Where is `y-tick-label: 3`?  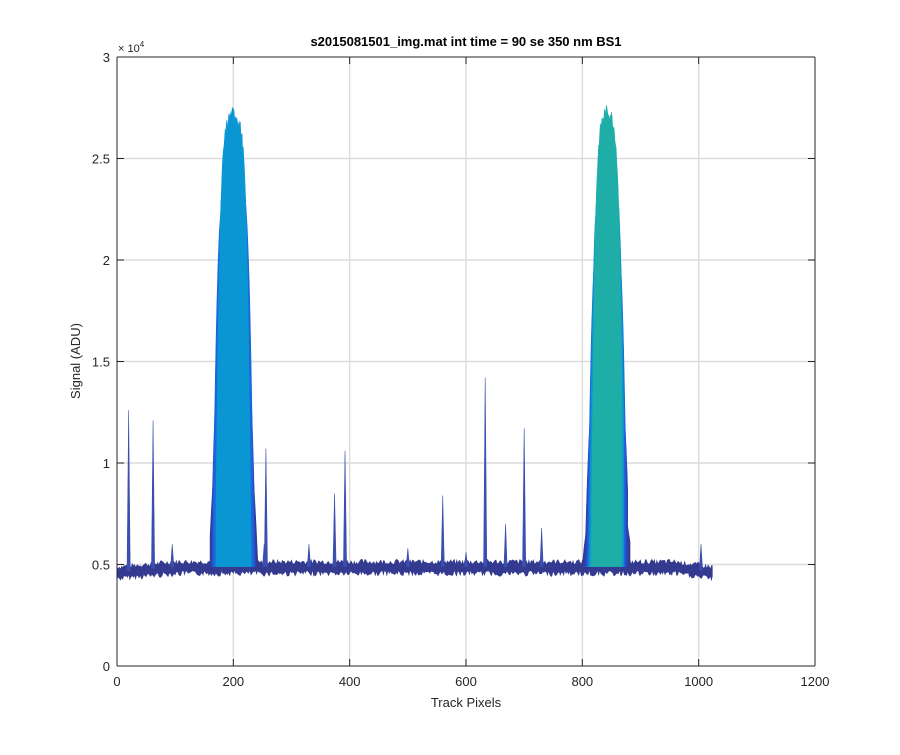
y-tick-label: 3 is located at coordinates (106, 57).